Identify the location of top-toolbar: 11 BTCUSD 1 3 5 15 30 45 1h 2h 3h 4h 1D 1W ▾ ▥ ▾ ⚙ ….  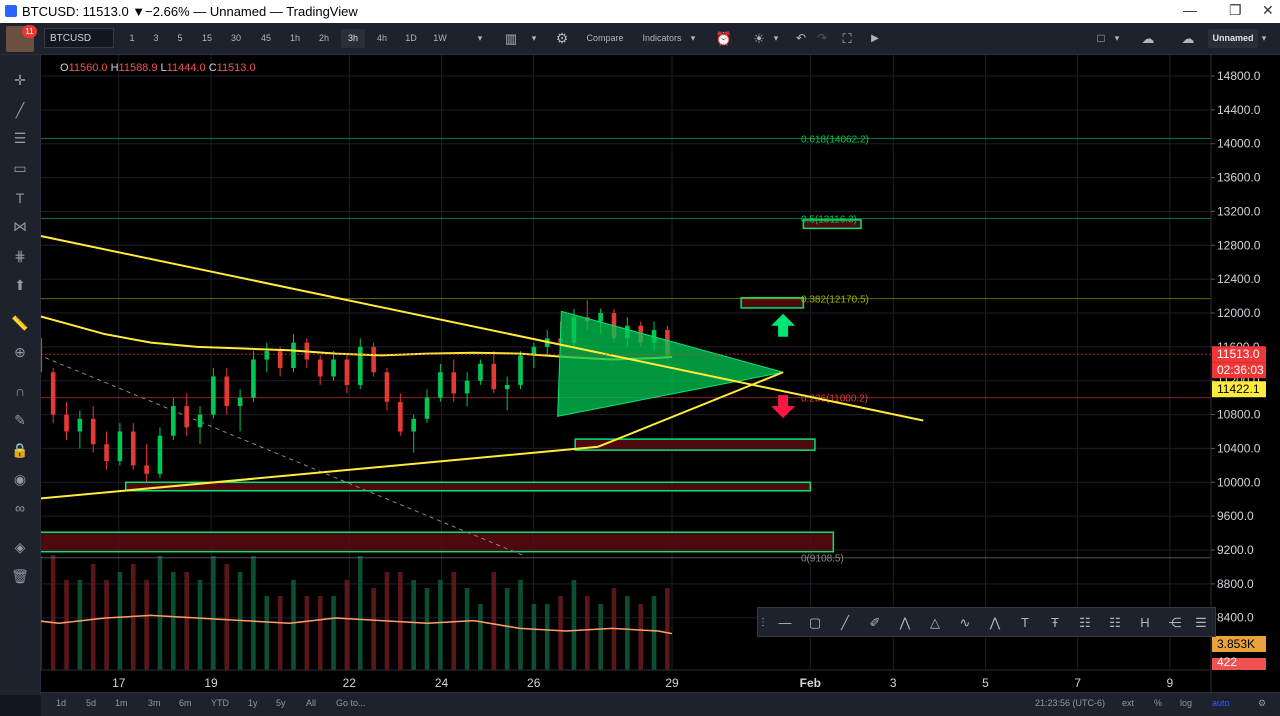
(640, 39).